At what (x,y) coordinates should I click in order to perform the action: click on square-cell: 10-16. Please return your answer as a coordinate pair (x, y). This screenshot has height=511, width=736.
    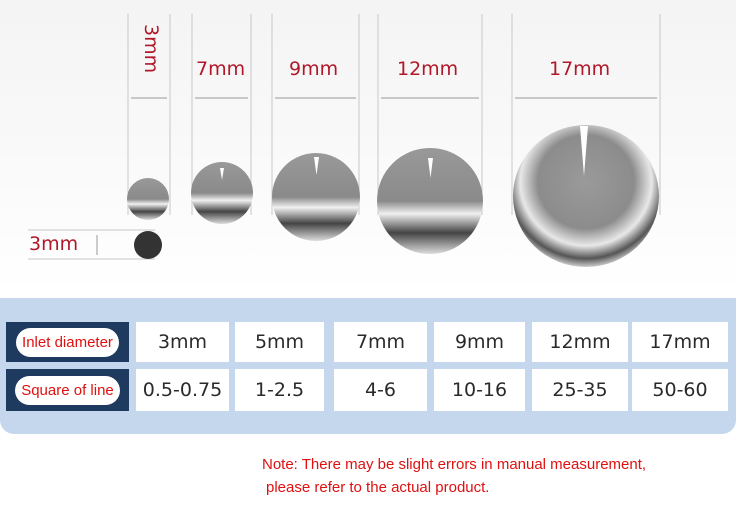
    Looking at the image, I should click on (479, 390).